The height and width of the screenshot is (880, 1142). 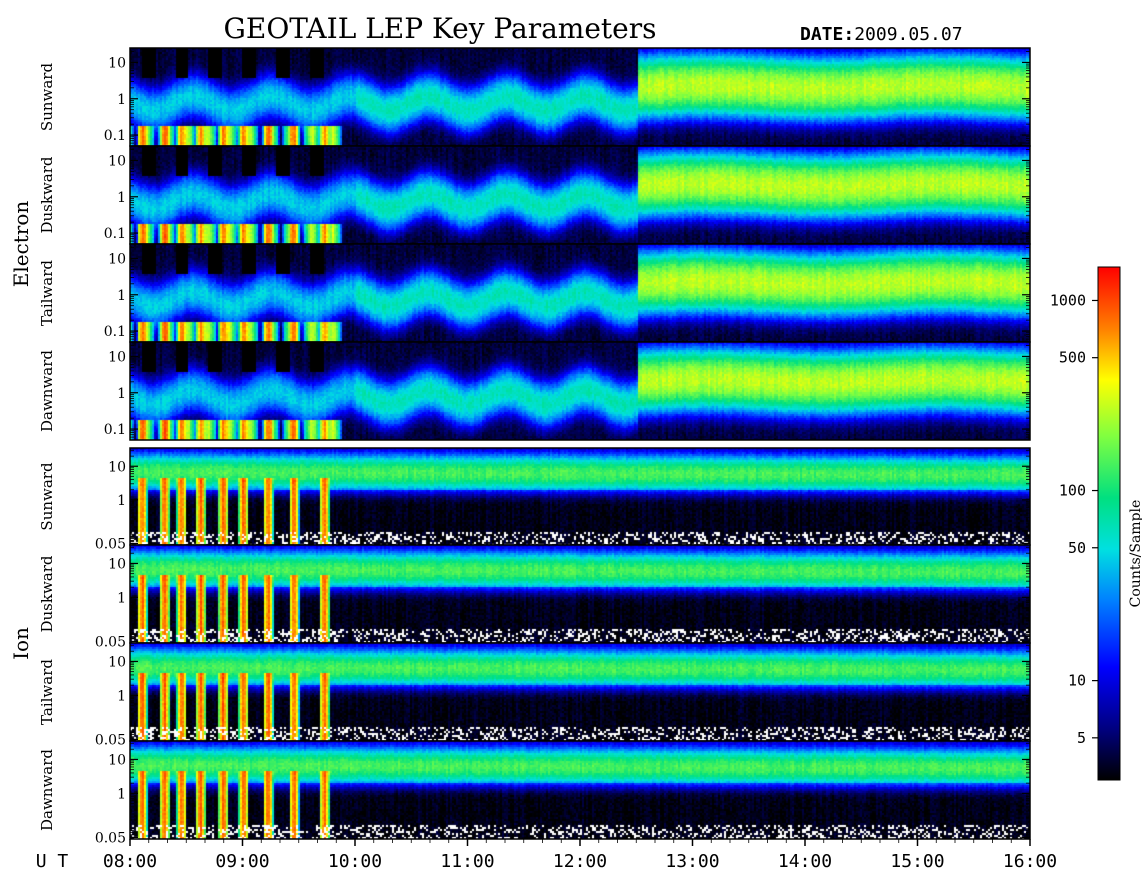 I want to click on colorbar-tick-label: 100, so click(x=1072, y=491).